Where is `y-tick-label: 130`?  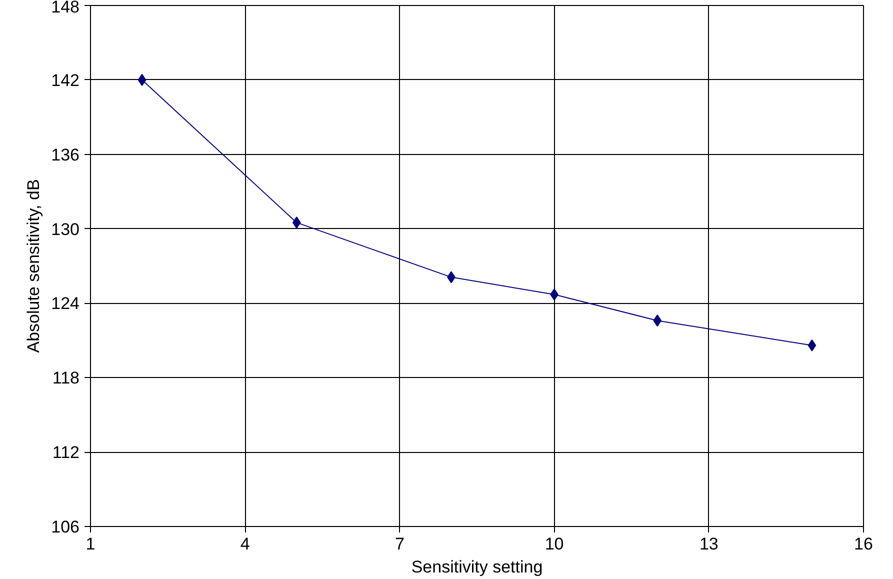
y-tick-label: 130 is located at coordinates (65, 229).